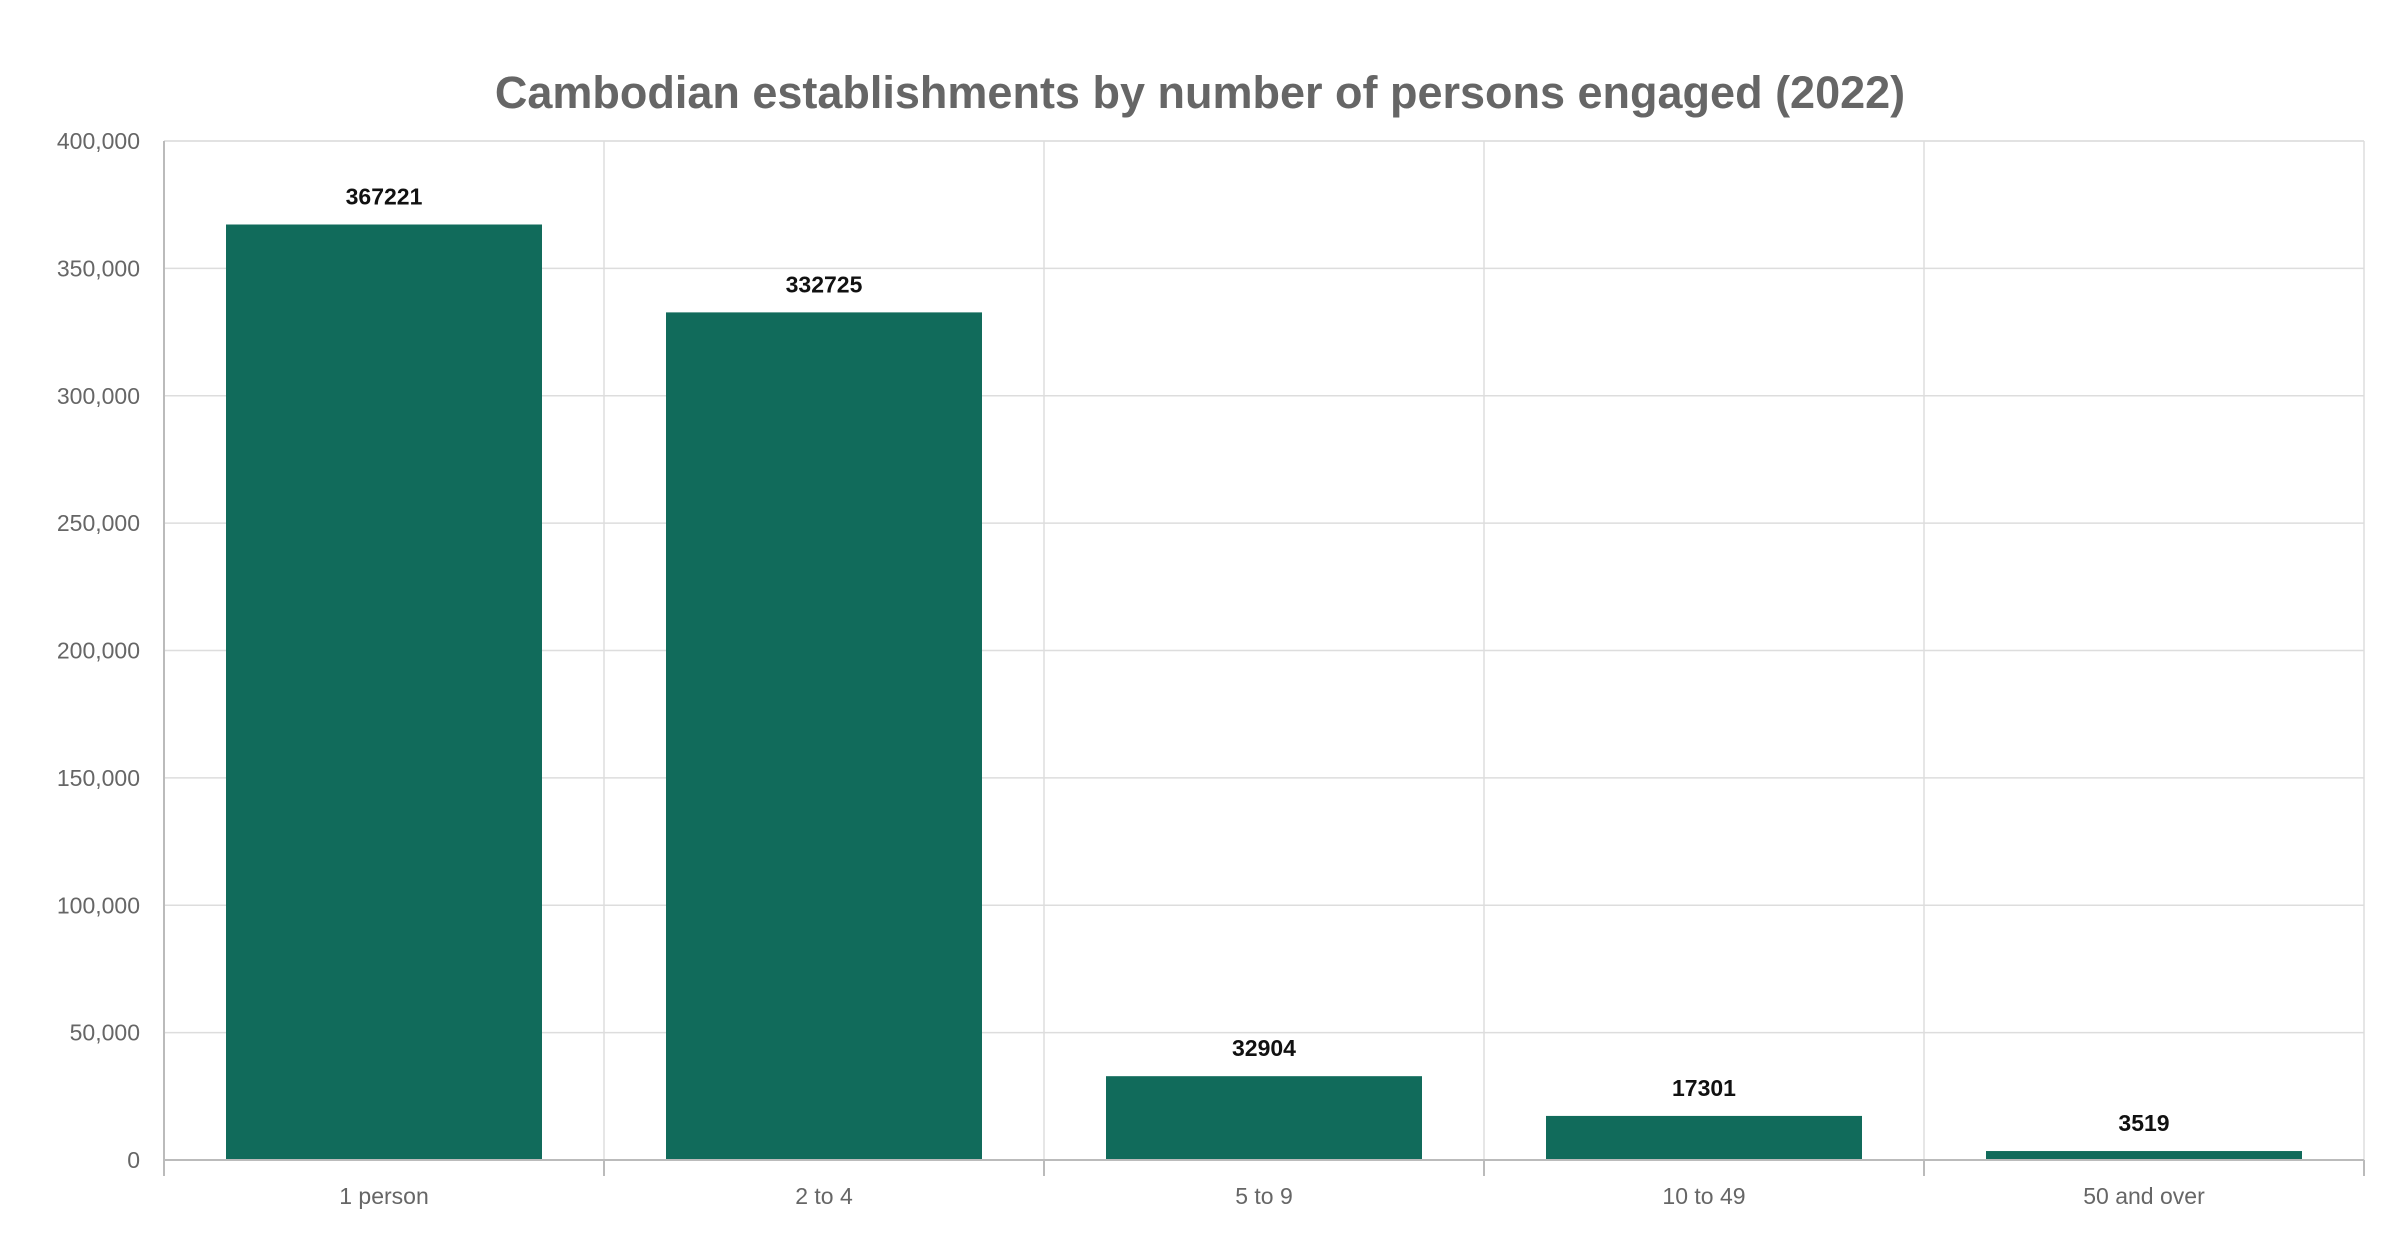 The image size is (2400, 1260). I want to click on x-tick-label: 50 and over, so click(2144, 1196).